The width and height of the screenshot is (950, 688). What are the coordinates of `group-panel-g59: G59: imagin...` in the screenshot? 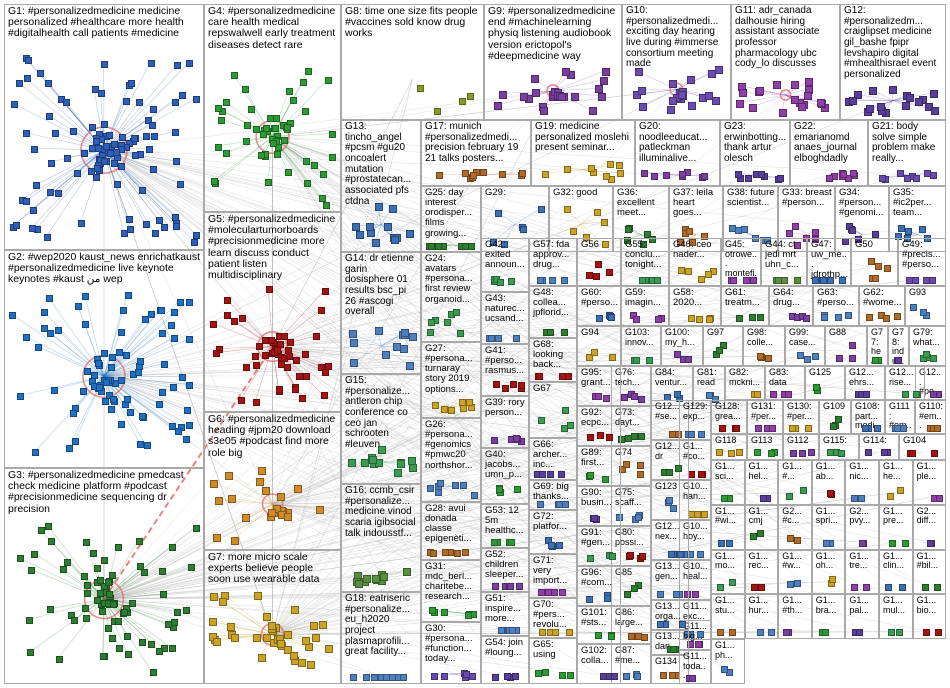 It's located at (645, 306).